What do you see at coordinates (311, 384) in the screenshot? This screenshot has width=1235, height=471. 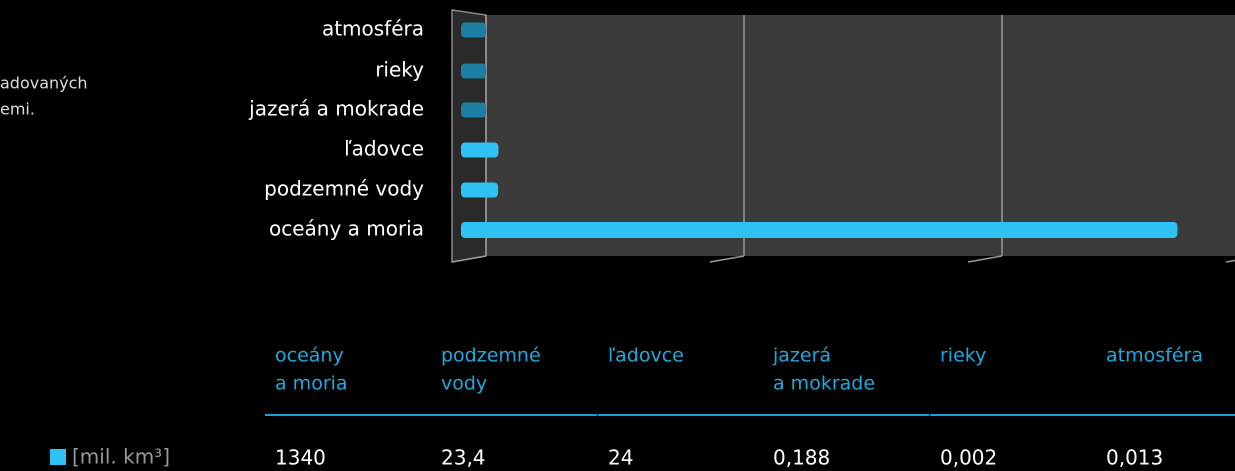 I see `column-header: a moria` at bounding box center [311, 384].